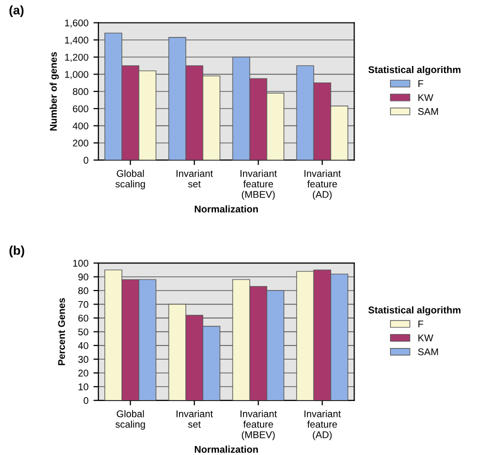  I want to click on y-tick-label: 100, so click(80, 263).